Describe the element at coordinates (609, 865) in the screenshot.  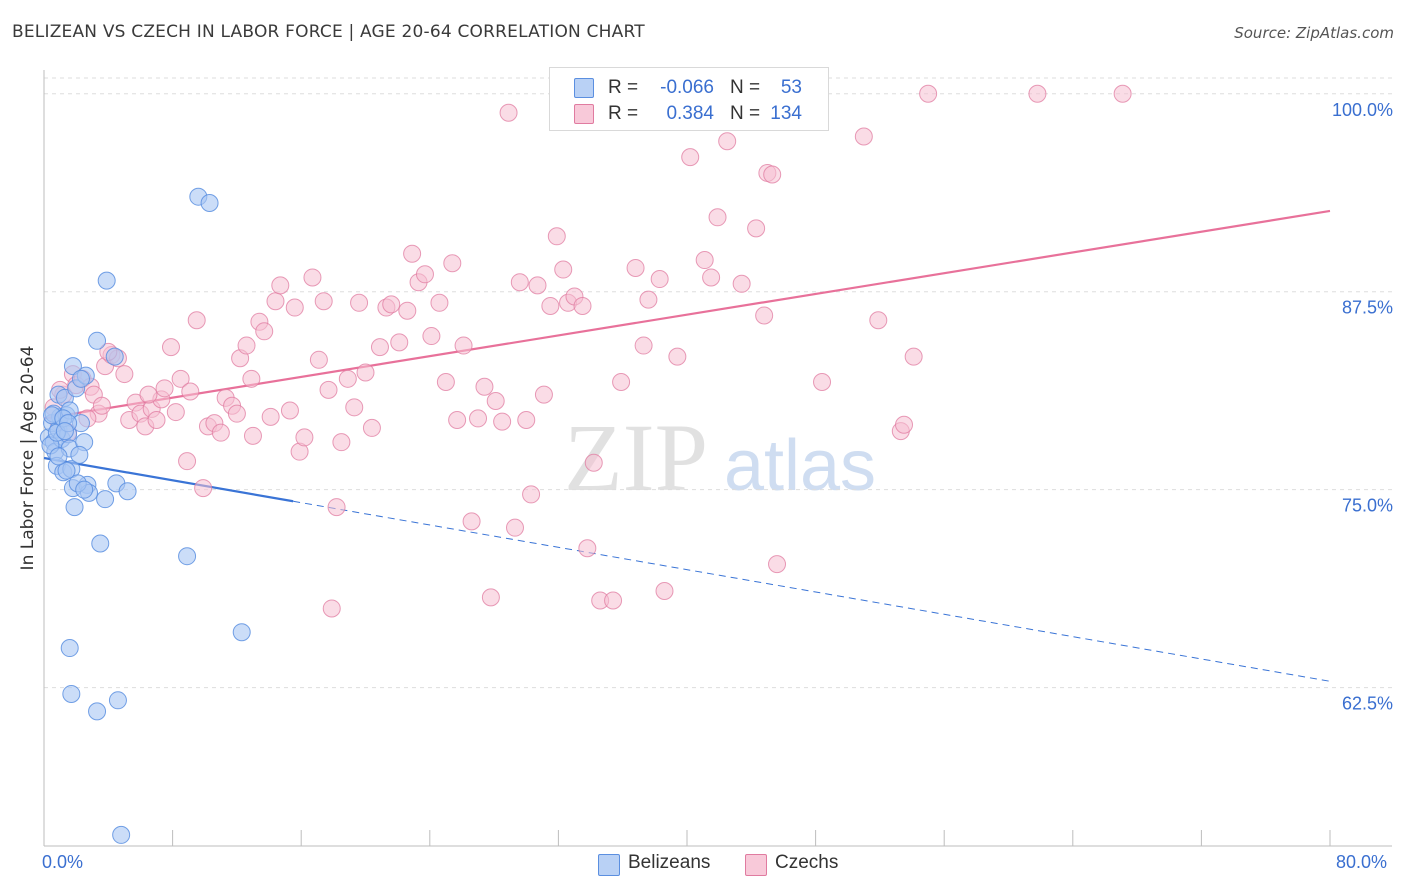
I see `belizeans-swatch` at that location.